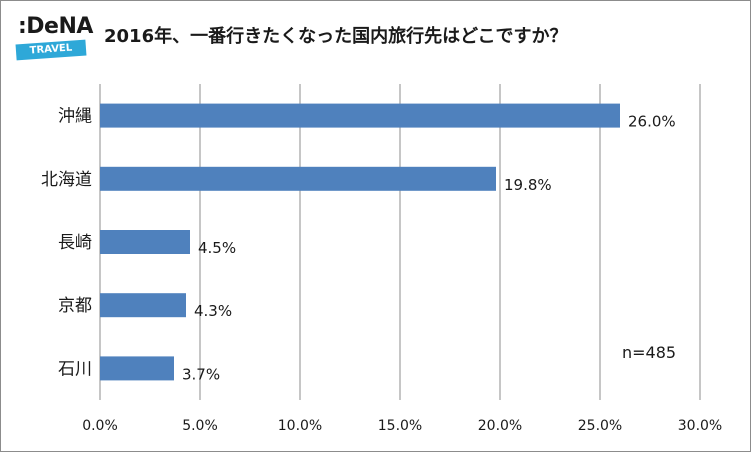 The height and width of the screenshot is (452, 751). I want to click on x-tick-label: 10.0%, so click(300, 426).